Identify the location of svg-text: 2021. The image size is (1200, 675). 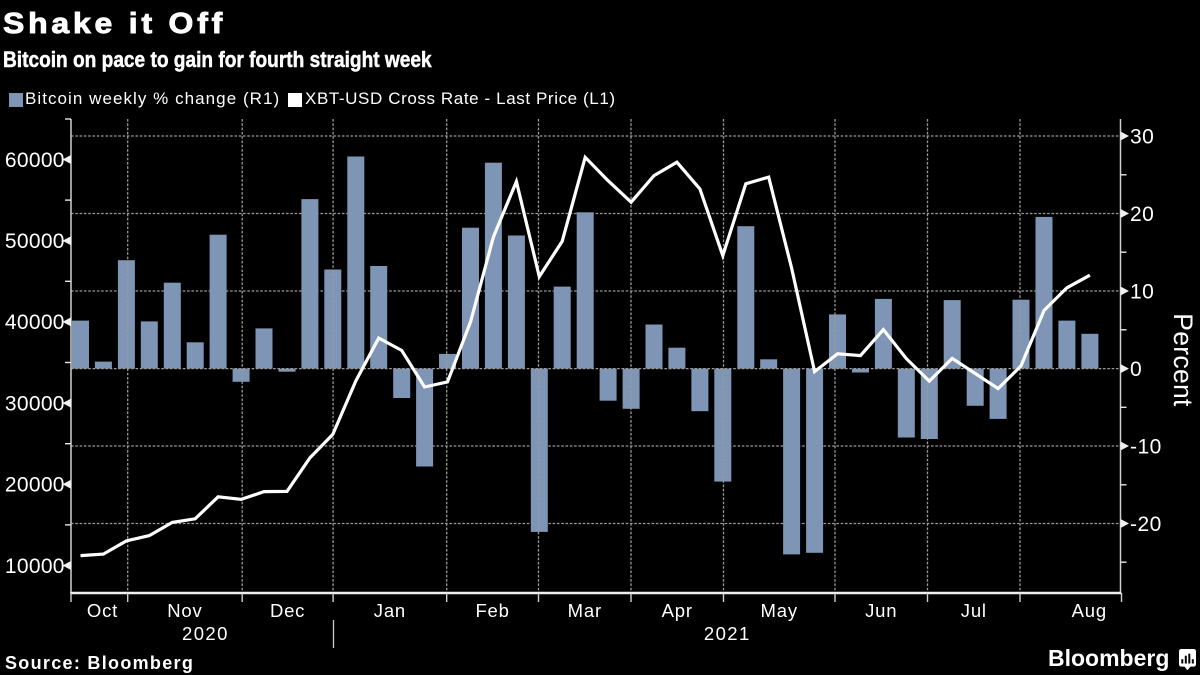
(727, 633).